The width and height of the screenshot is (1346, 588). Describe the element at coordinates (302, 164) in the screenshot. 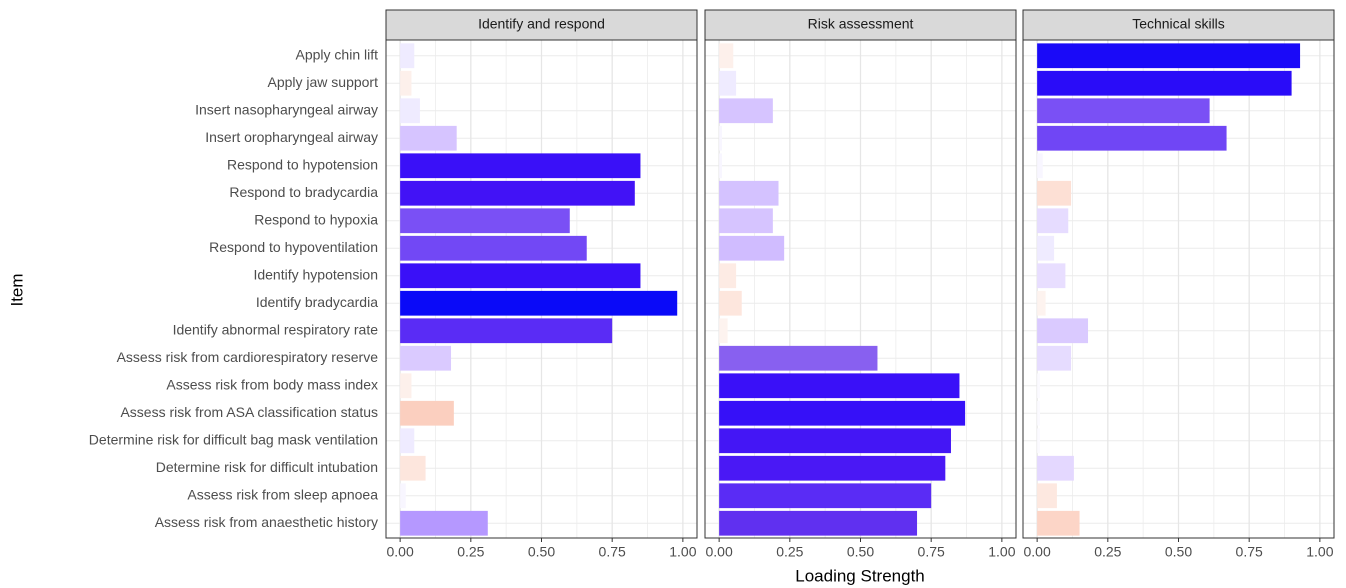

I see `category-label: Respond to hypotension` at that location.